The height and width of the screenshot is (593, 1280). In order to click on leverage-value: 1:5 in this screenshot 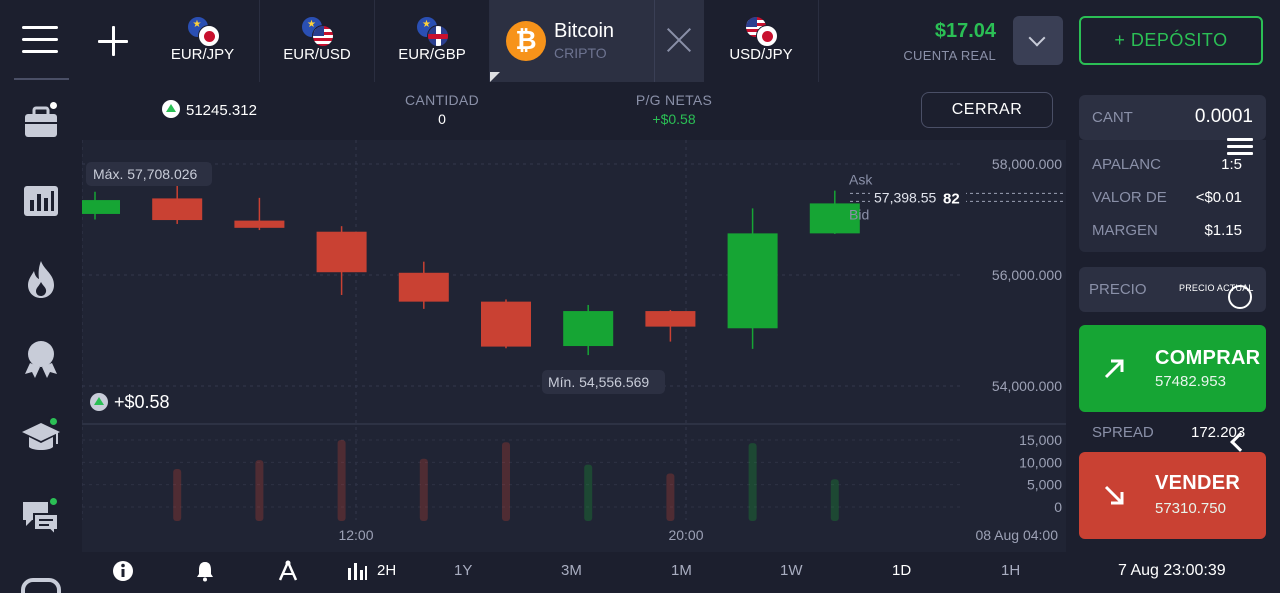, I will do `click(1231, 164)`.